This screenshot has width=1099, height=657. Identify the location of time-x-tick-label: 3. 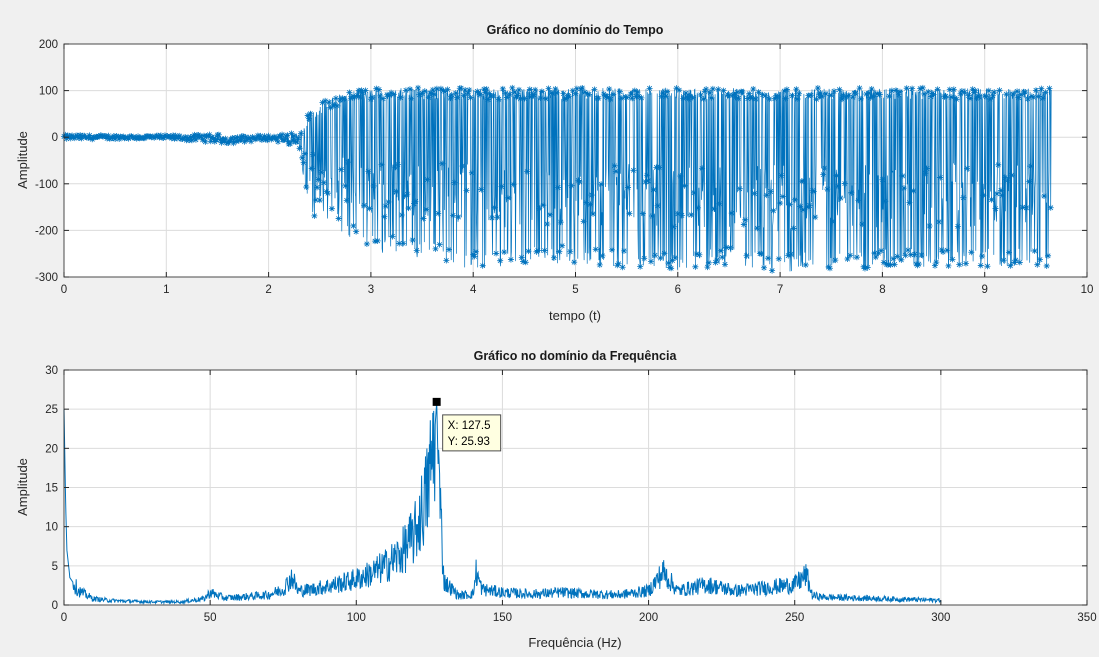
(371, 290).